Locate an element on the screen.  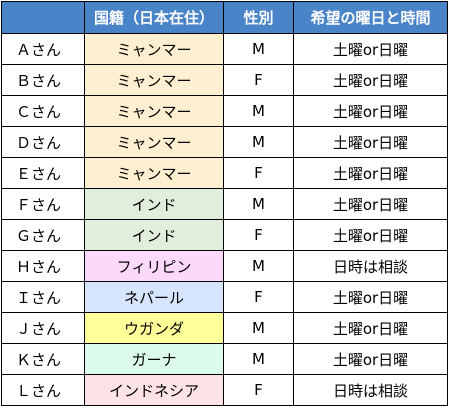
header-row: 国籍（日本在住） 性別 希望の曜日と時間 is located at coordinates (224, 17).